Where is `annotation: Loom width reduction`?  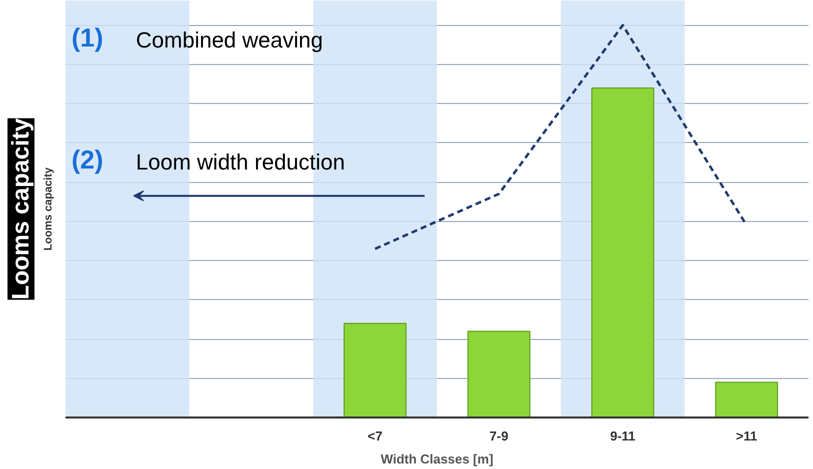 annotation: Loom width reduction is located at coordinates (241, 161).